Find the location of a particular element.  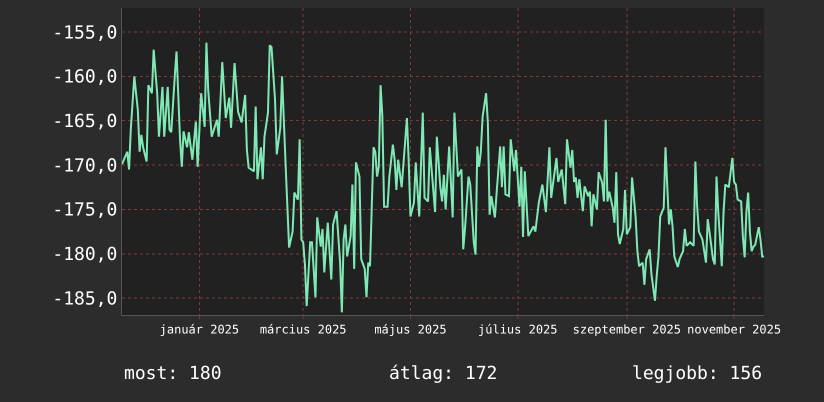

x-tick-label: július 2025 is located at coordinates (518, 329).